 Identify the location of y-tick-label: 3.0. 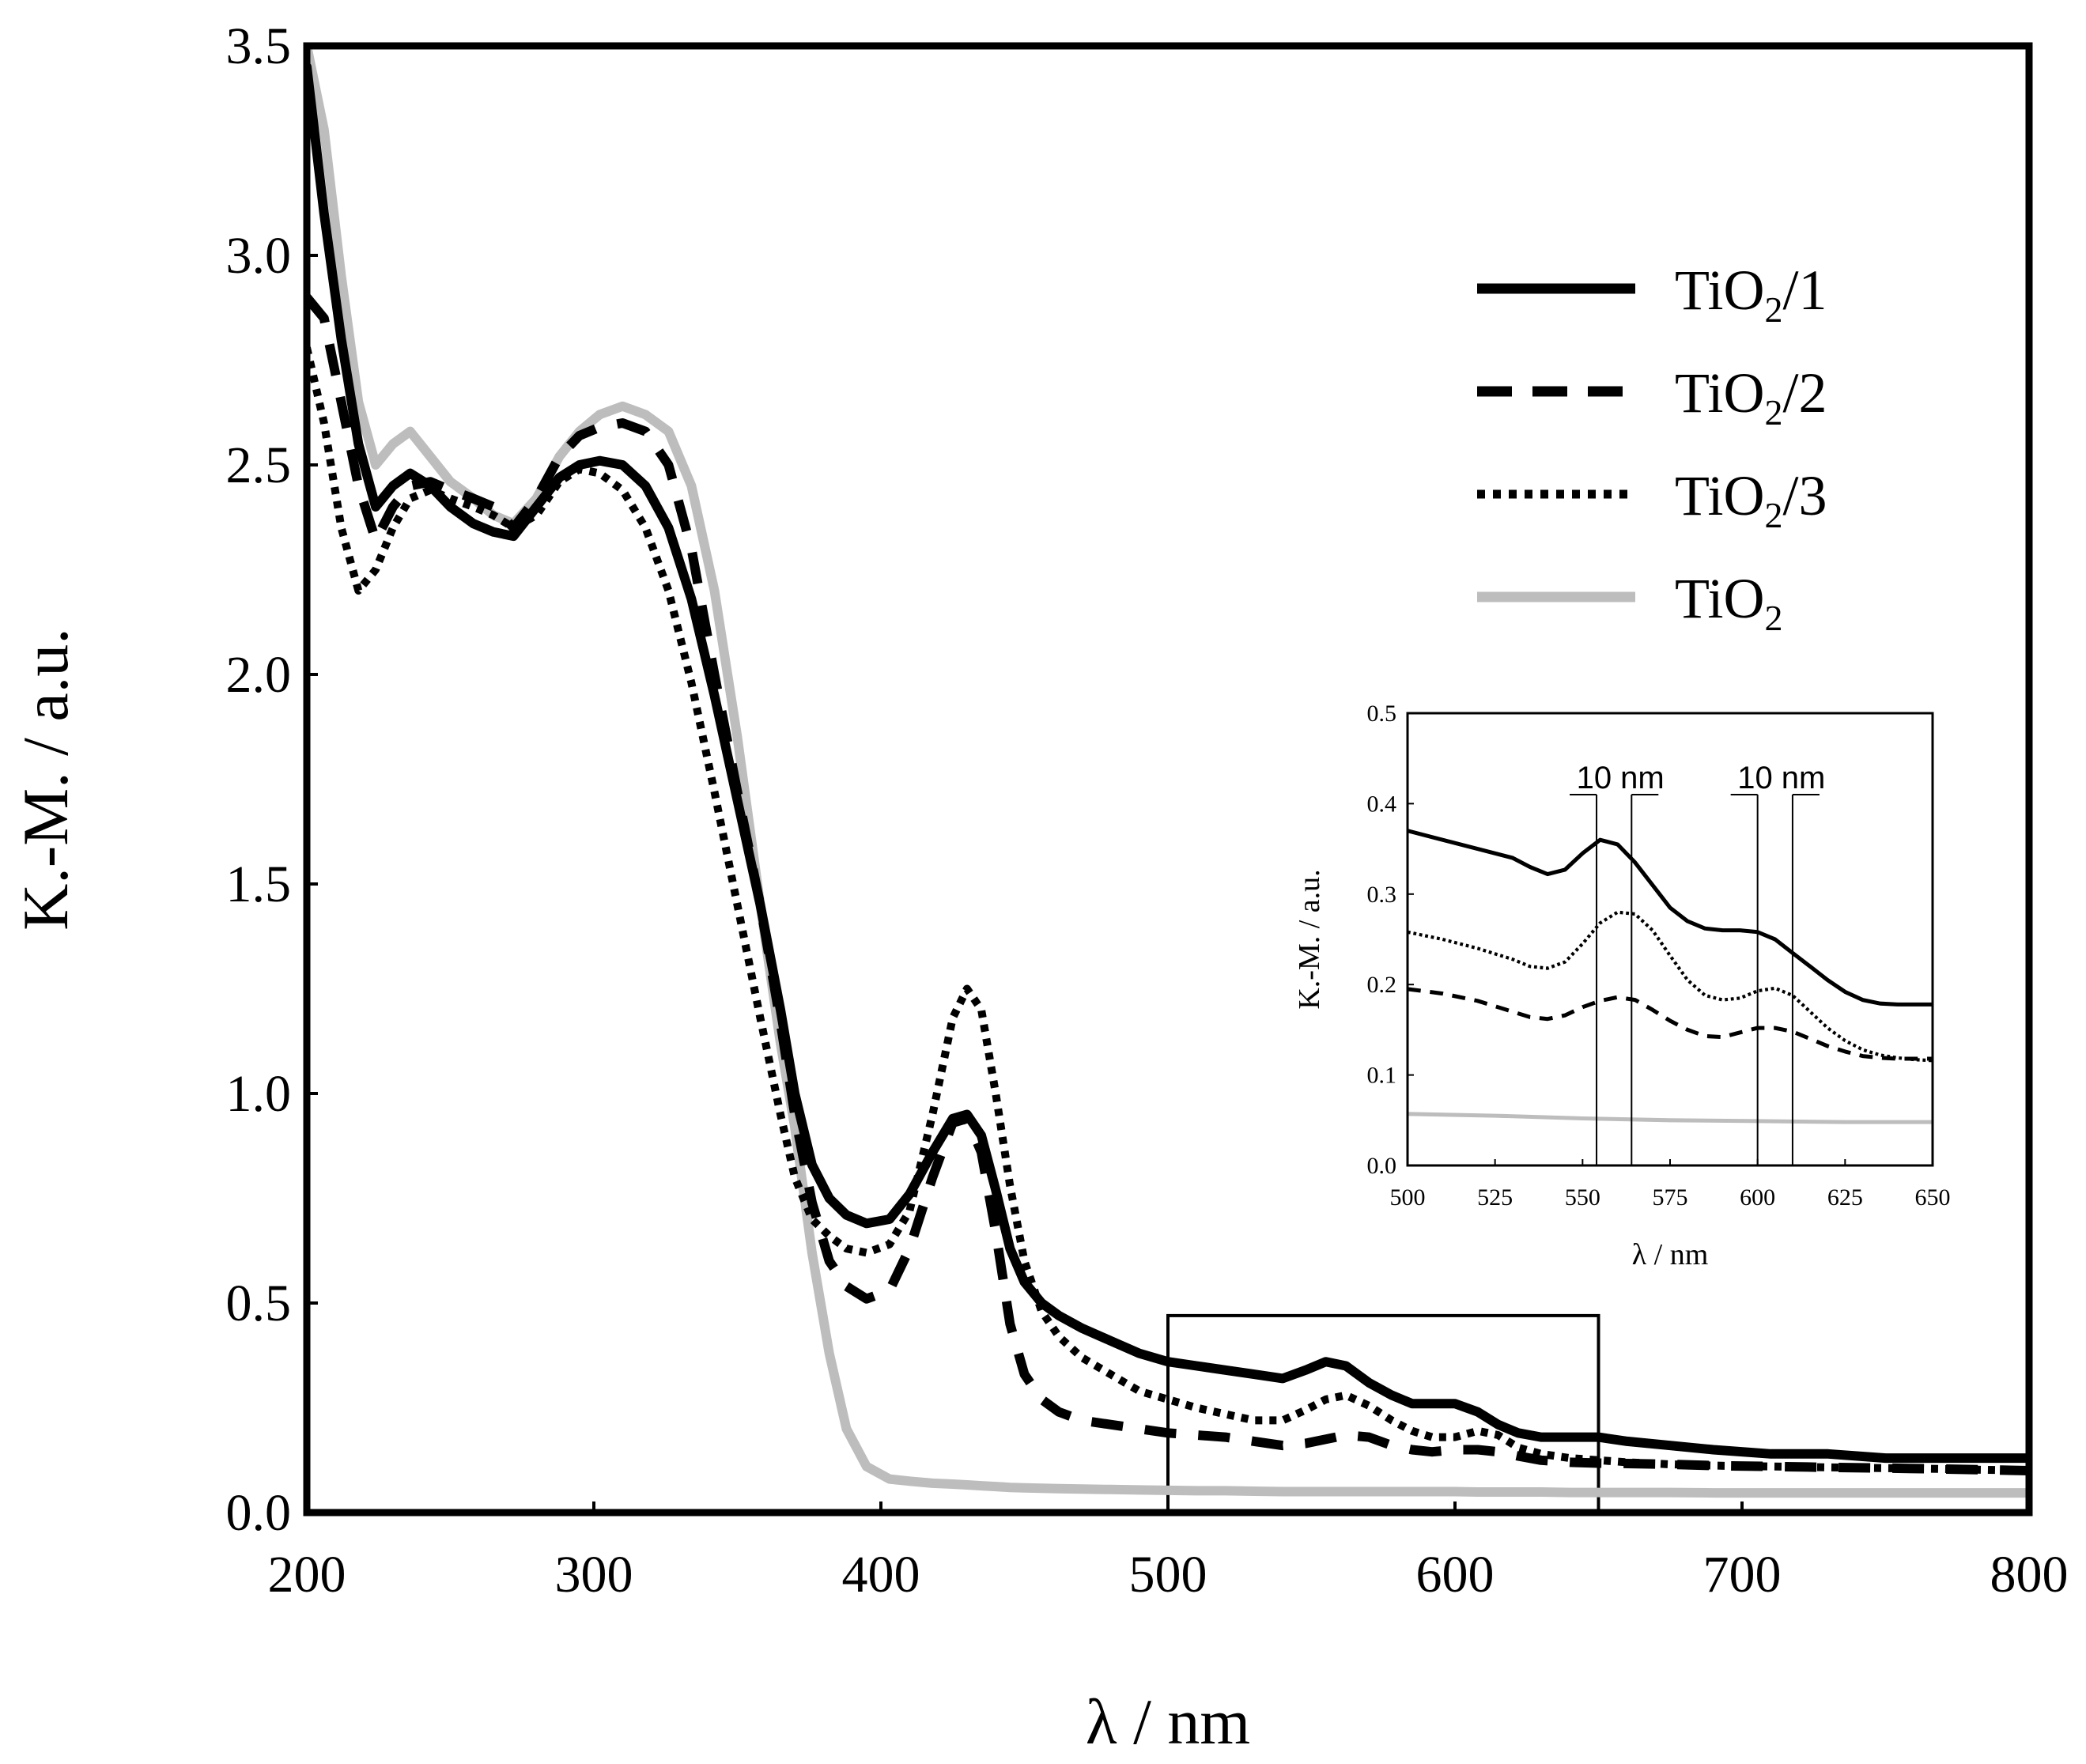
(259, 256).